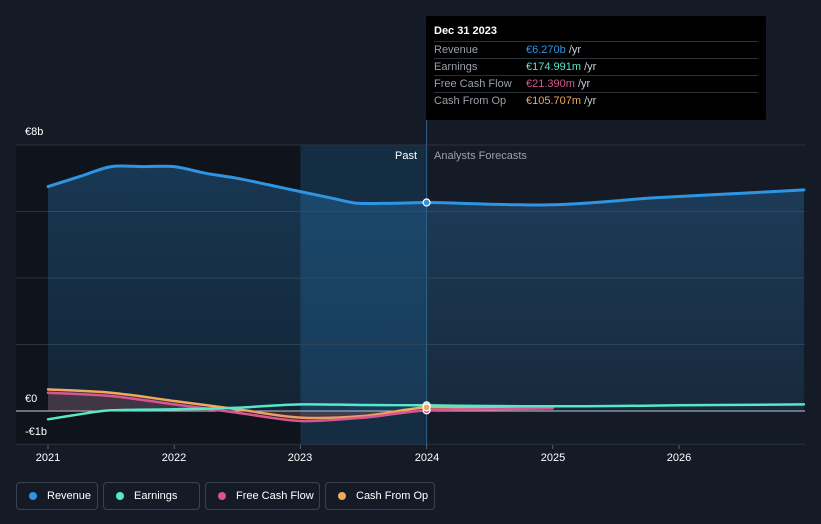 The image size is (821, 524). I want to click on tooltip-date: Dec 31 2023, so click(465, 31).